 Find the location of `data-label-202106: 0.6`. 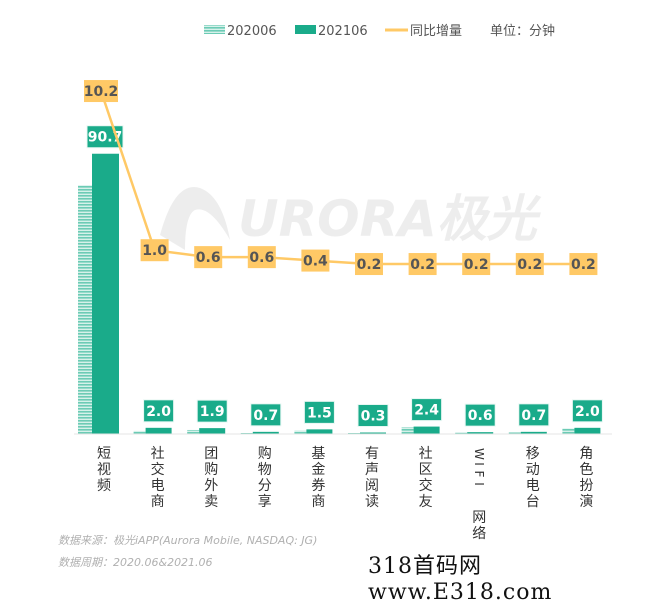

data-label-202106: 0.6 is located at coordinates (480, 416).